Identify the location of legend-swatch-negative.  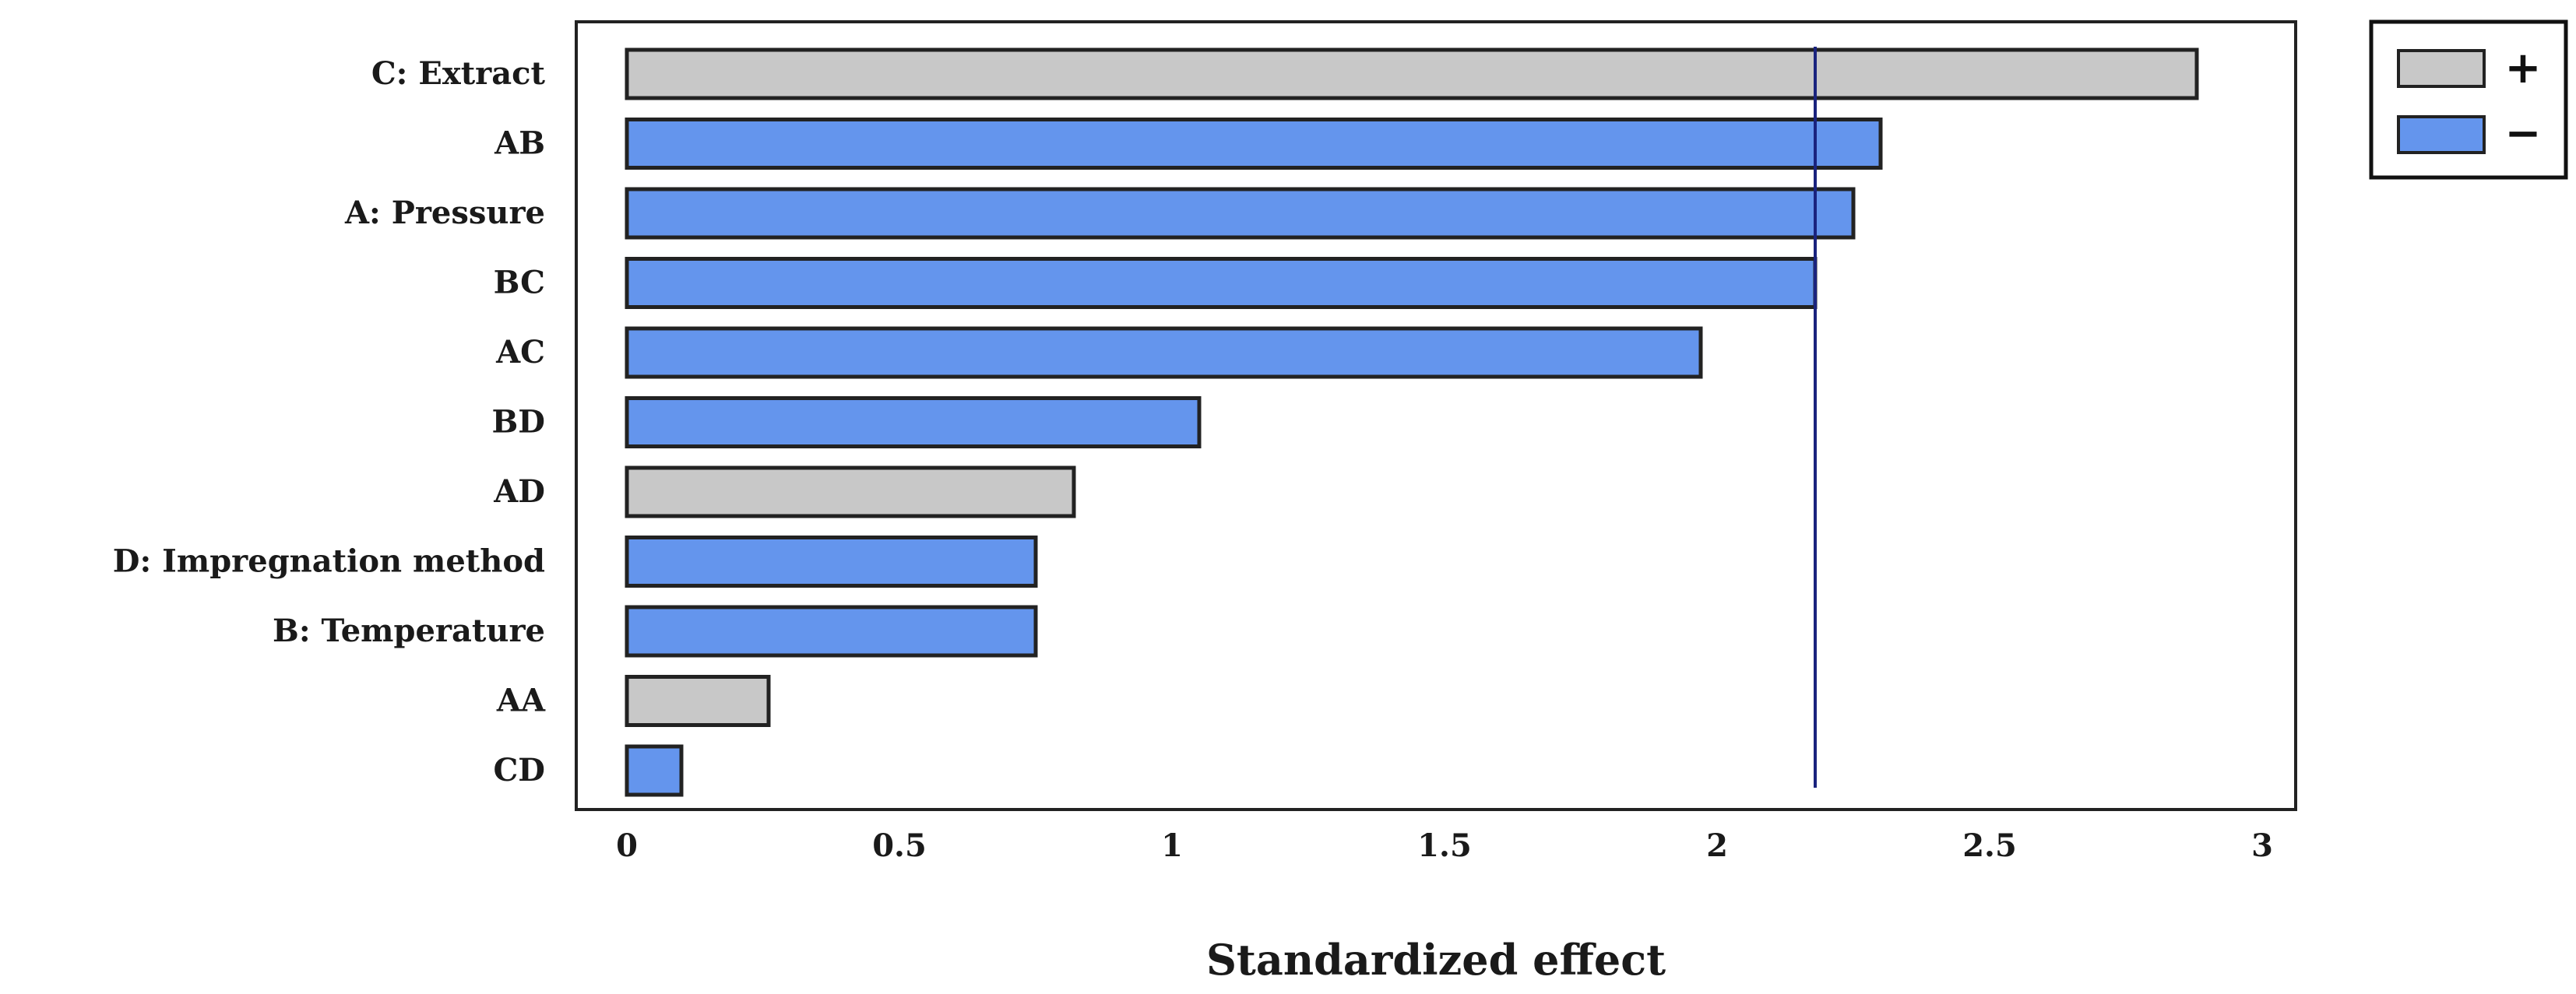
(2441, 134).